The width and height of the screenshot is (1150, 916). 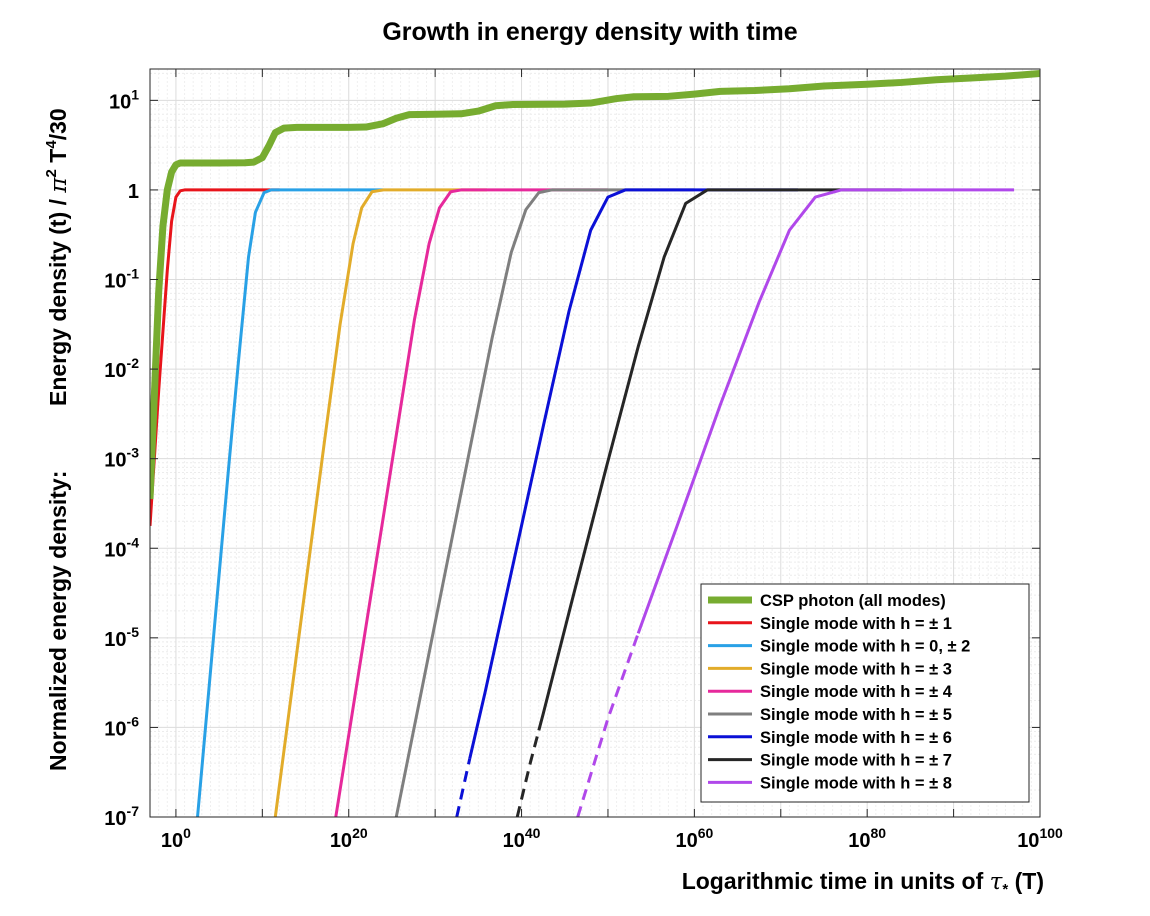 I want to click on x-tick-label: 1060, so click(x=694, y=838).